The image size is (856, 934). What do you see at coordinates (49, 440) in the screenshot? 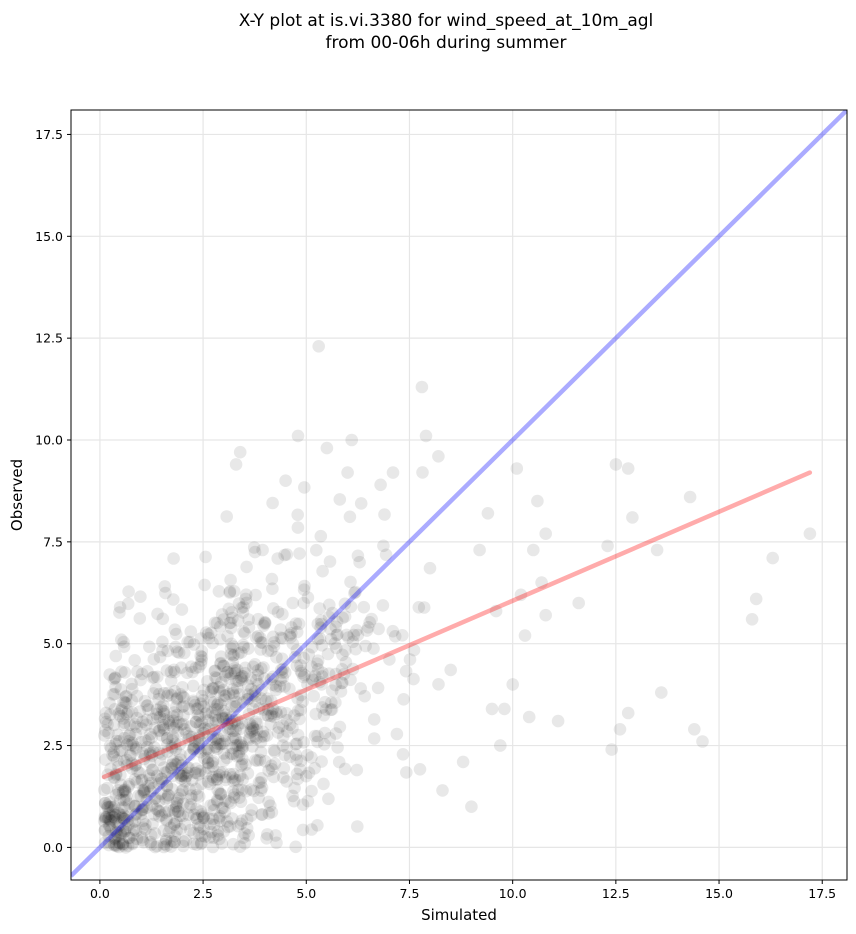
I see `y-tick-label: 10.0` at bounding box center [49, 440].